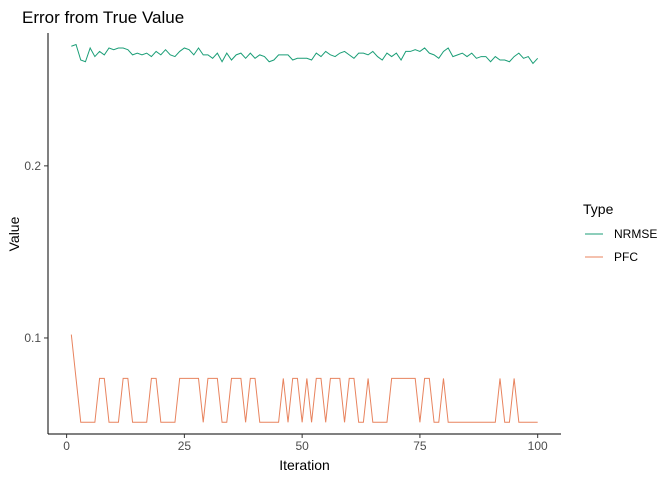 This screenshot has width=672, height=480. Describe the element at coordinates (36, 252) in the screenshot. I see `y-ticks: 0.1 0.2` at that location.